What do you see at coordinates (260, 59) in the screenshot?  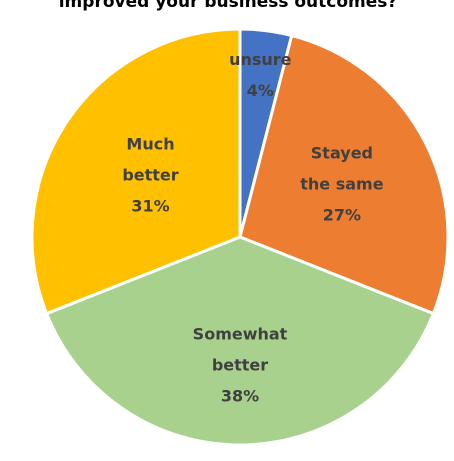 I see `slice-label-0-line-0: unsure` at bounding box center [260, 59].